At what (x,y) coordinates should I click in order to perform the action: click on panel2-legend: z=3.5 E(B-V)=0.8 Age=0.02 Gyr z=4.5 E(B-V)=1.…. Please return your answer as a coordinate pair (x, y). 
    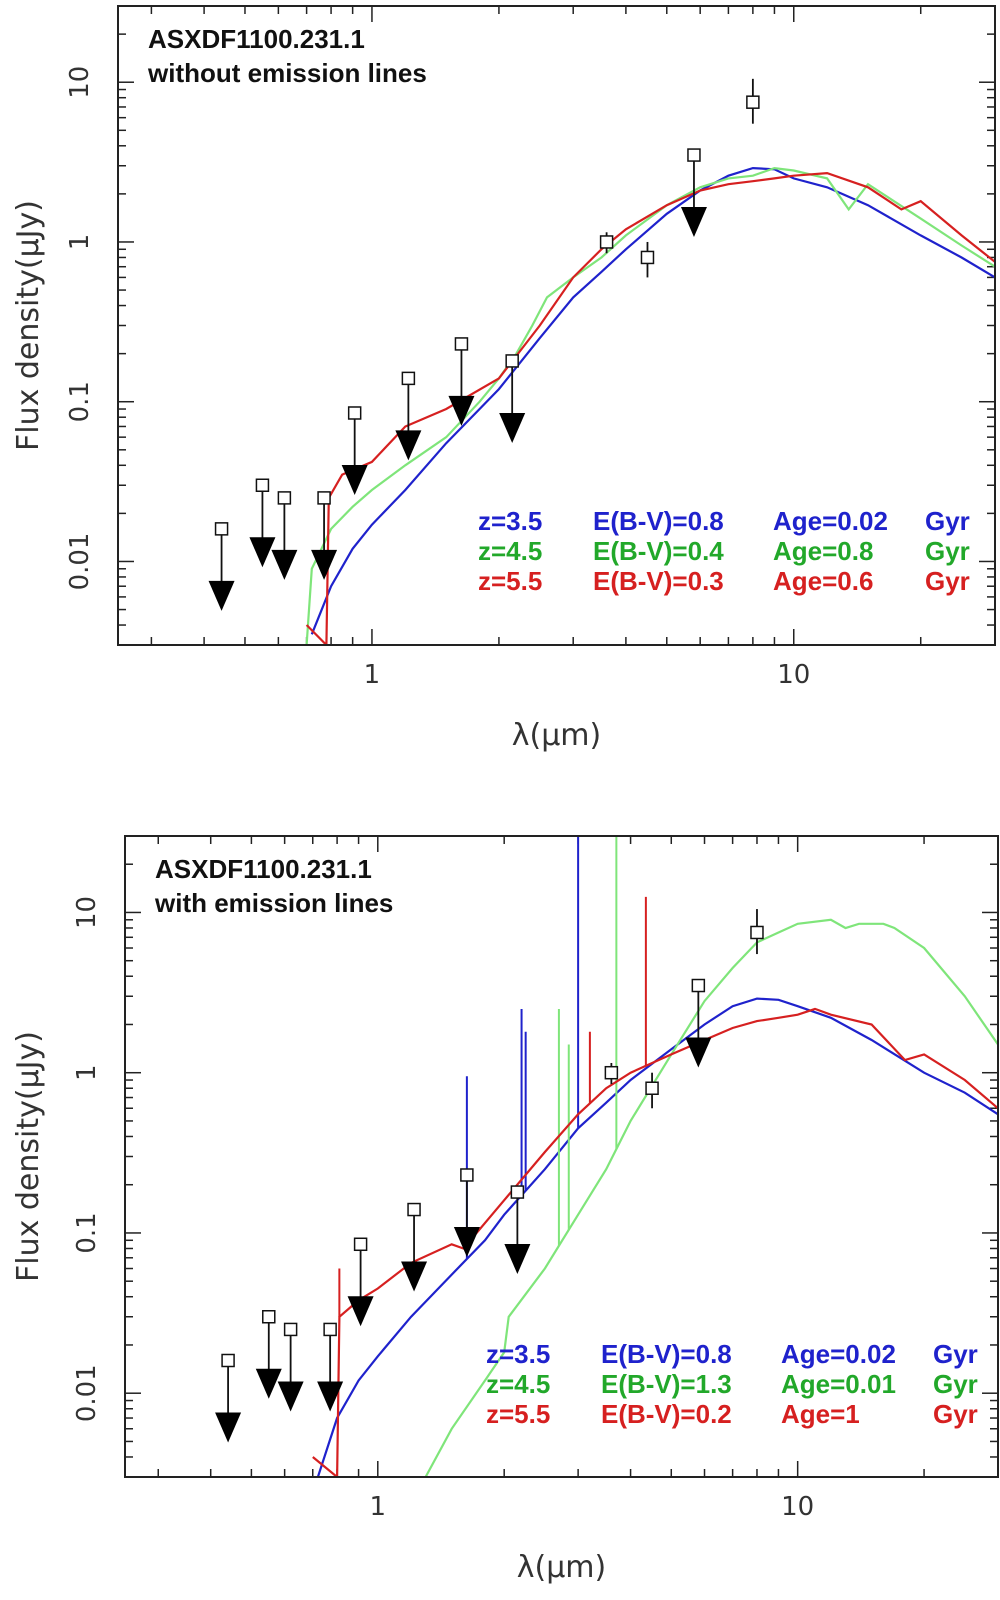
    Looking at the image, I should click on (732, 1384).